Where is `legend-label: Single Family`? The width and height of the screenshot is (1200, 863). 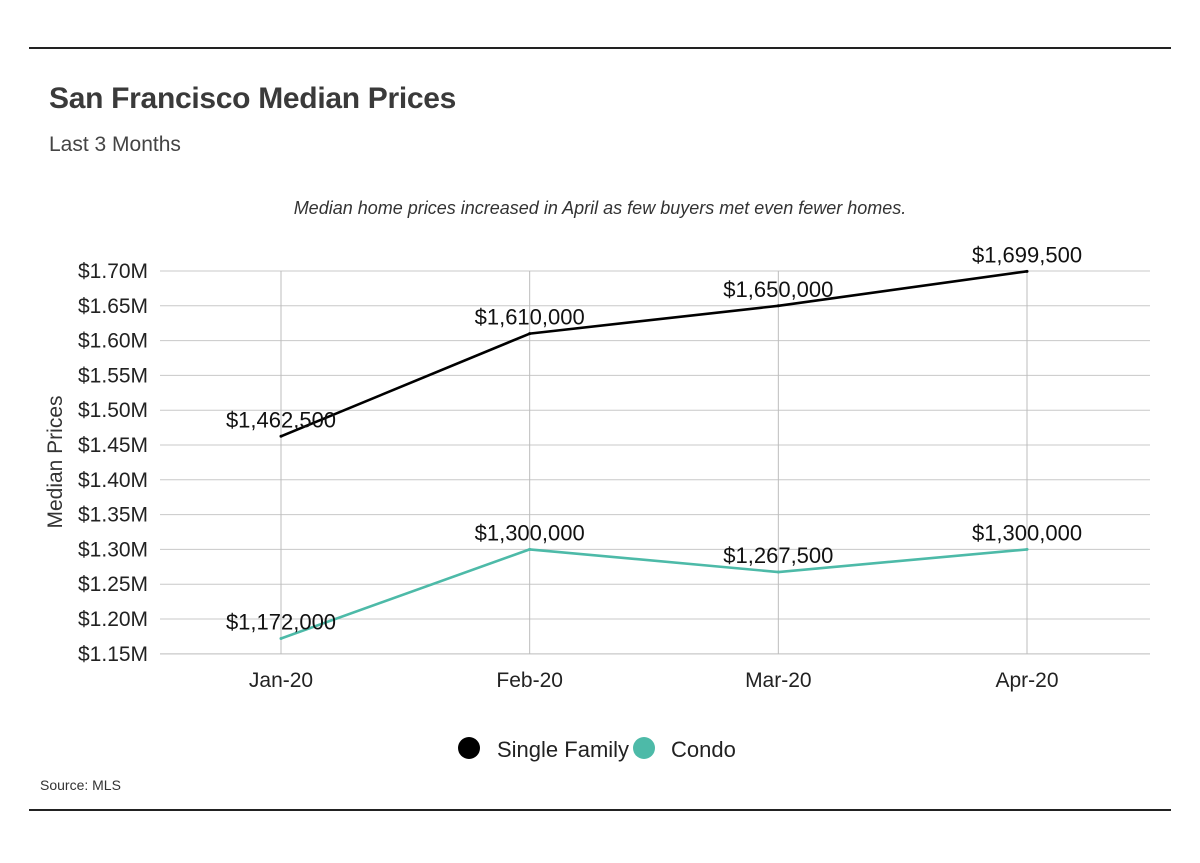
legend-label: Single Family is located at coordinates (563, 749).